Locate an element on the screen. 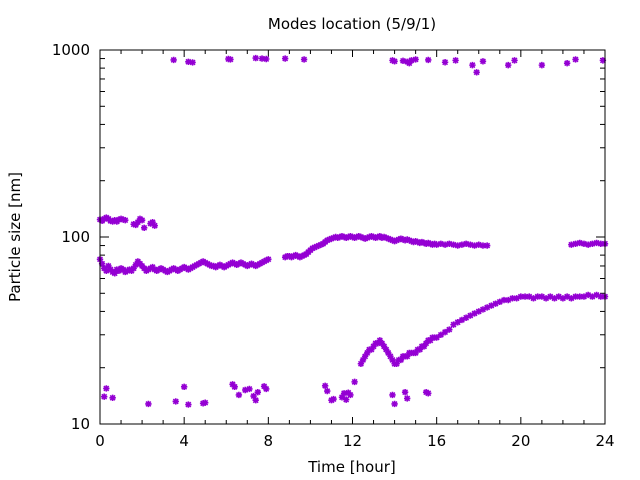  x-tick-label: 24 is located at coordinates (604, 441).